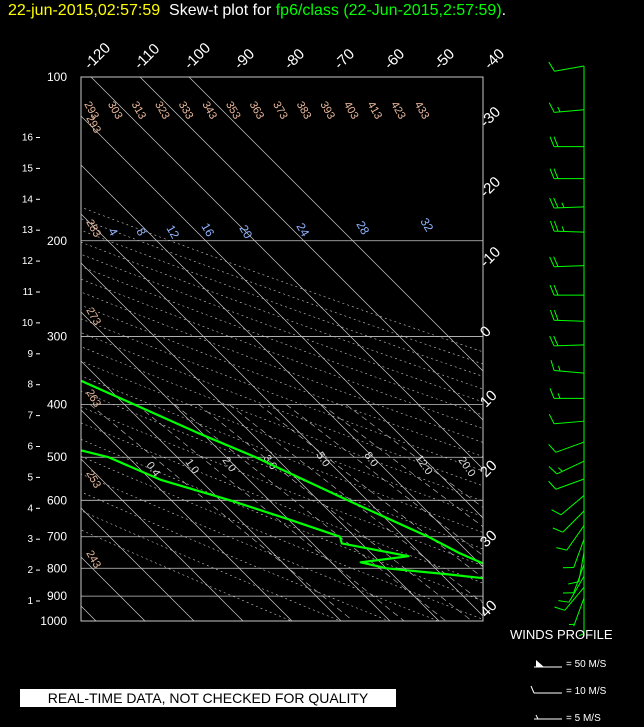 This screenshot has width=644, height=727. What do you see at coordinates (57, 537) in the screenshot?
I see `pressure-tick-label: 700` at bounding box center [57, 537].